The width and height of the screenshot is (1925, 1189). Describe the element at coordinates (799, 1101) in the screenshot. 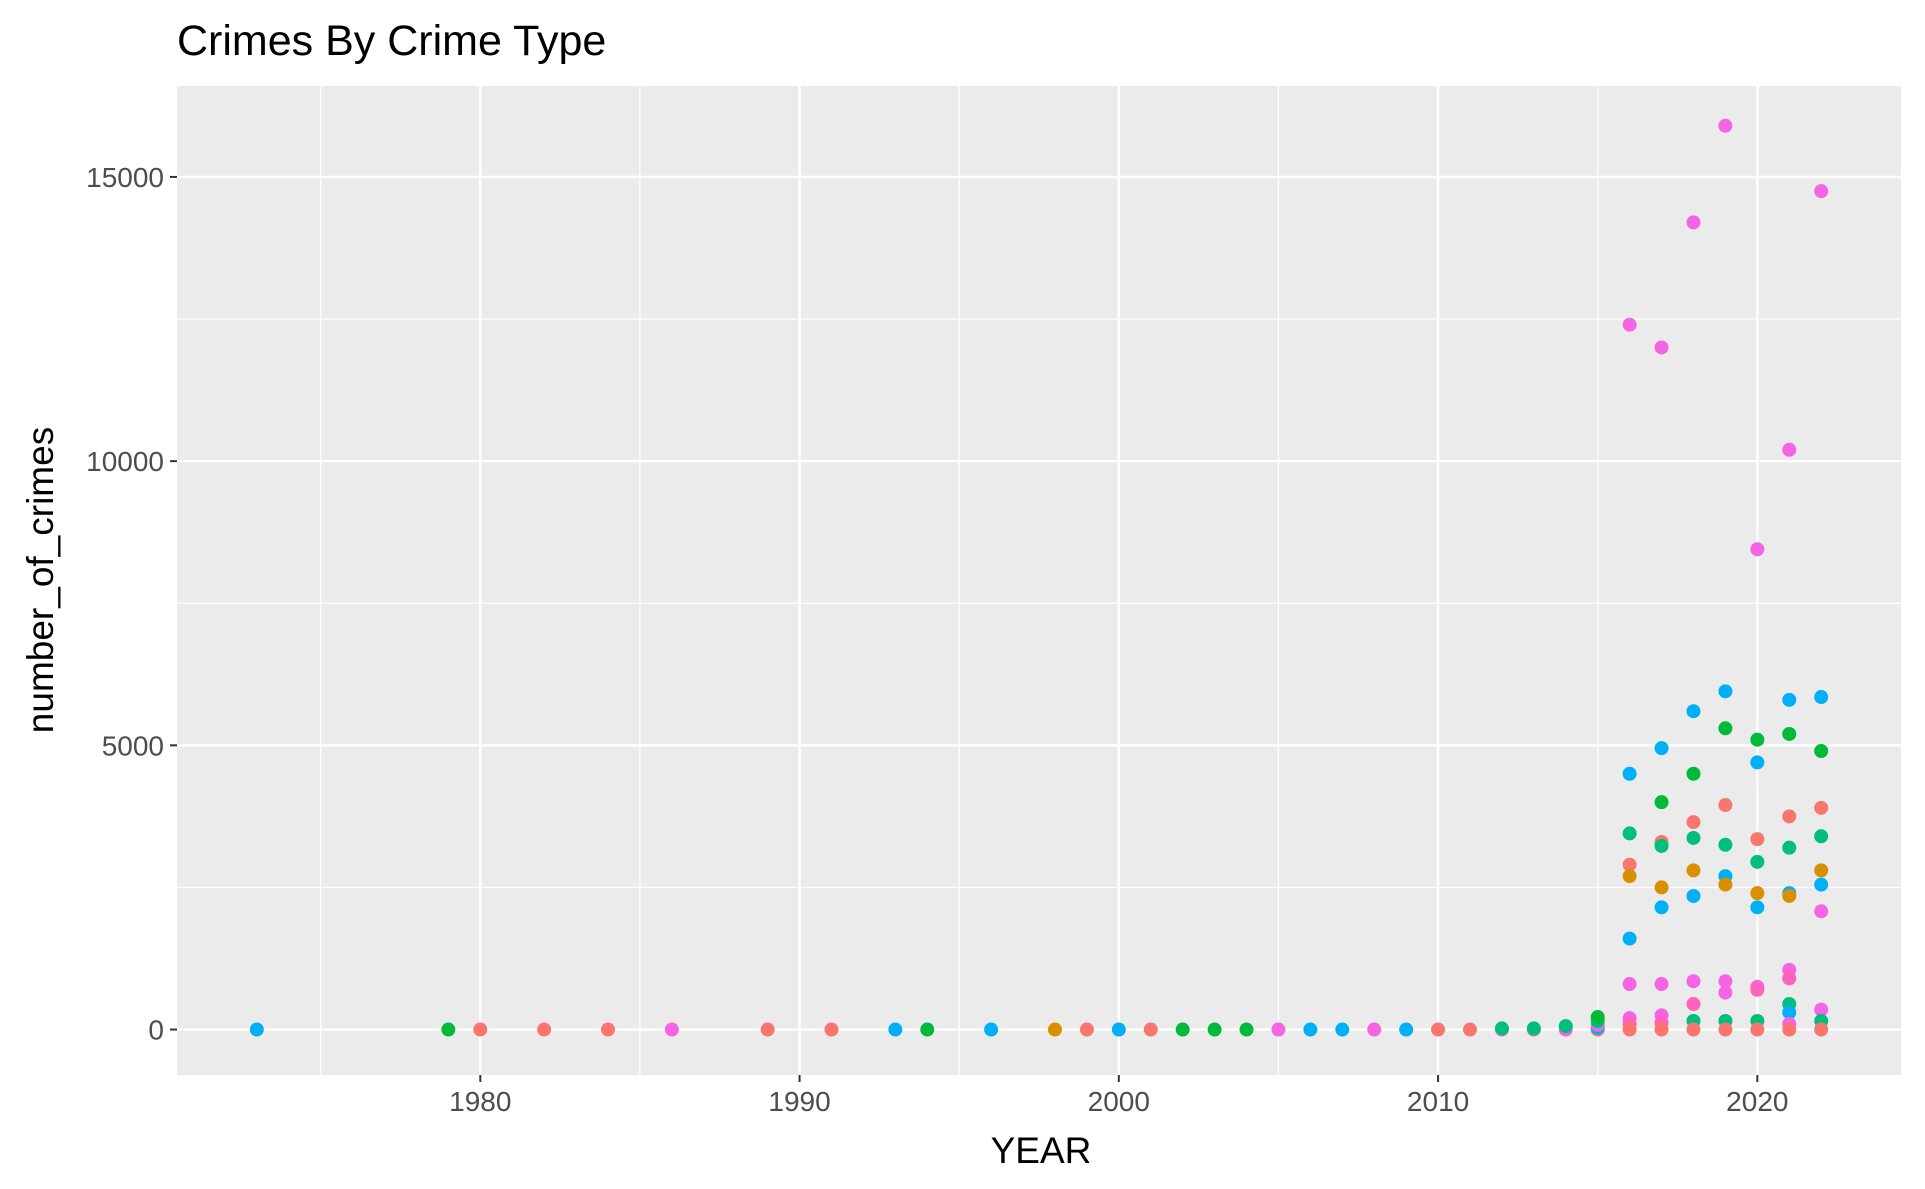

I see `x-tick-label: 1990` at that location.